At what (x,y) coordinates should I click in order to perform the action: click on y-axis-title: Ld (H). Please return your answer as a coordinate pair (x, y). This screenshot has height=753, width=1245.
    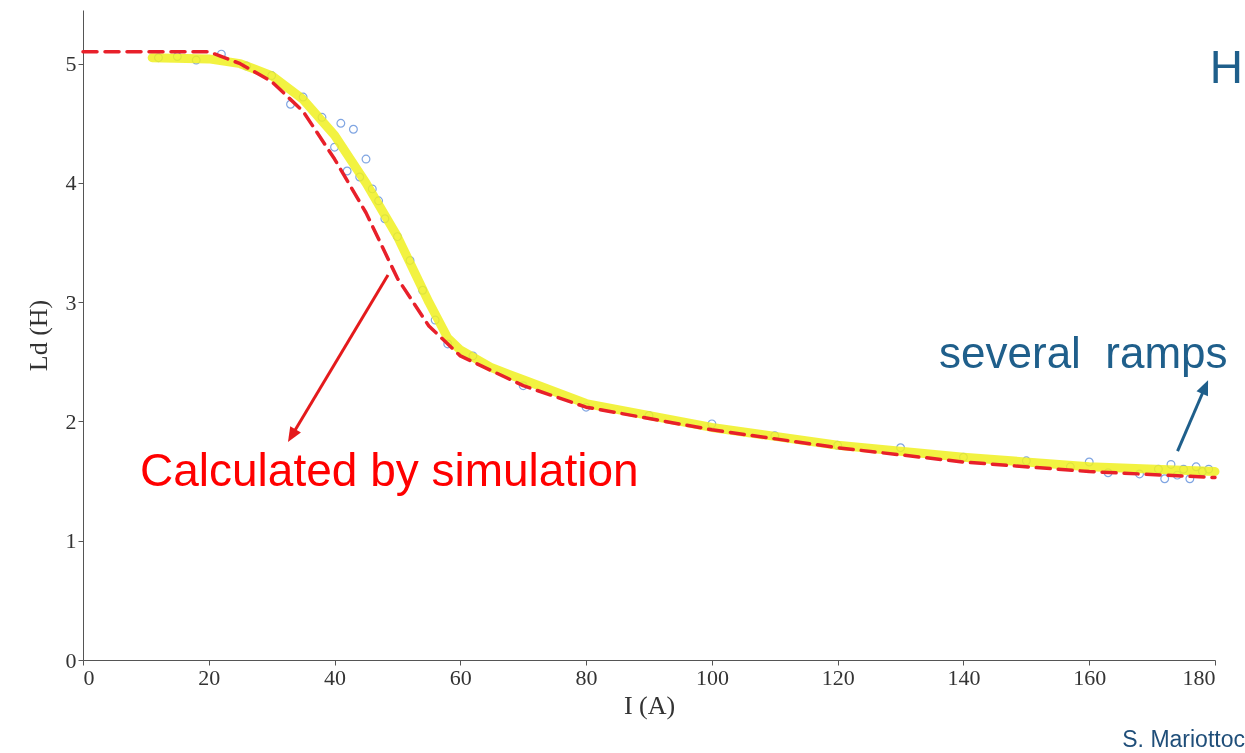
    Looking at the image, I should click on (38, 335).